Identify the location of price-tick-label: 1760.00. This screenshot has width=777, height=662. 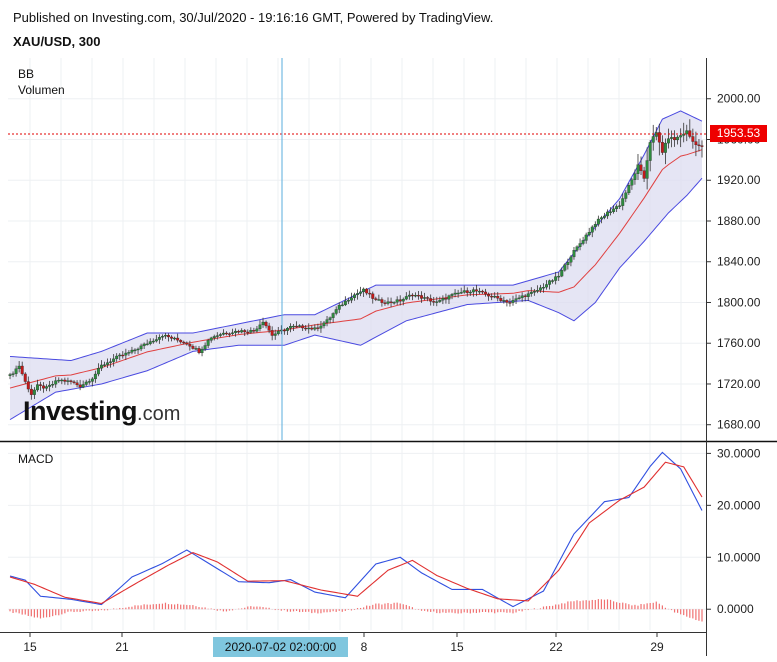
(739, 343).